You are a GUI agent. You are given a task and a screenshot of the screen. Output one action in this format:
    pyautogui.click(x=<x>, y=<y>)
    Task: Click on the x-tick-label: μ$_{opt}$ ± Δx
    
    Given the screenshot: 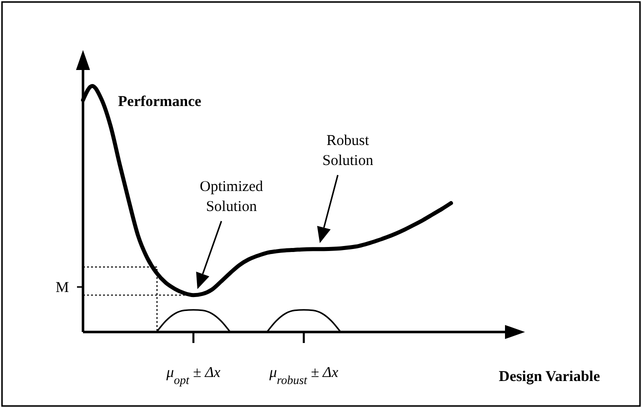 What is the action you would take?
    pyautogui.click(x=193, y=376)
    